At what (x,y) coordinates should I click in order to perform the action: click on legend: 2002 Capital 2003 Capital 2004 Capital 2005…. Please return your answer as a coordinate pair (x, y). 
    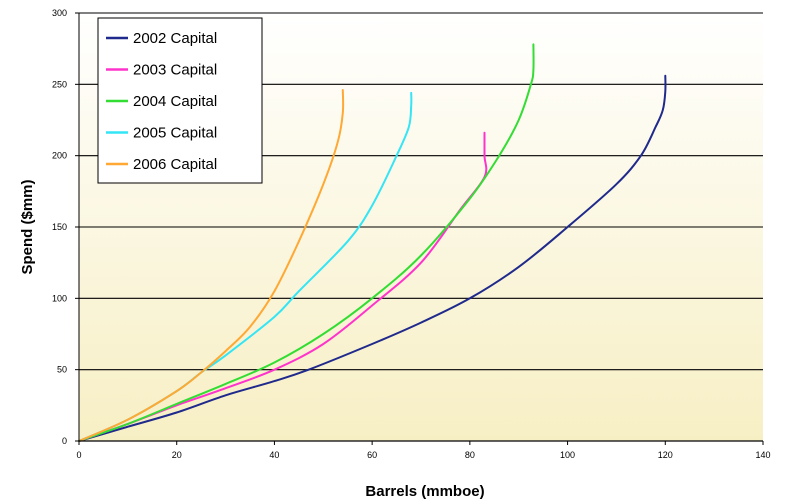
    Looking at the image, I should click on (180, 100).